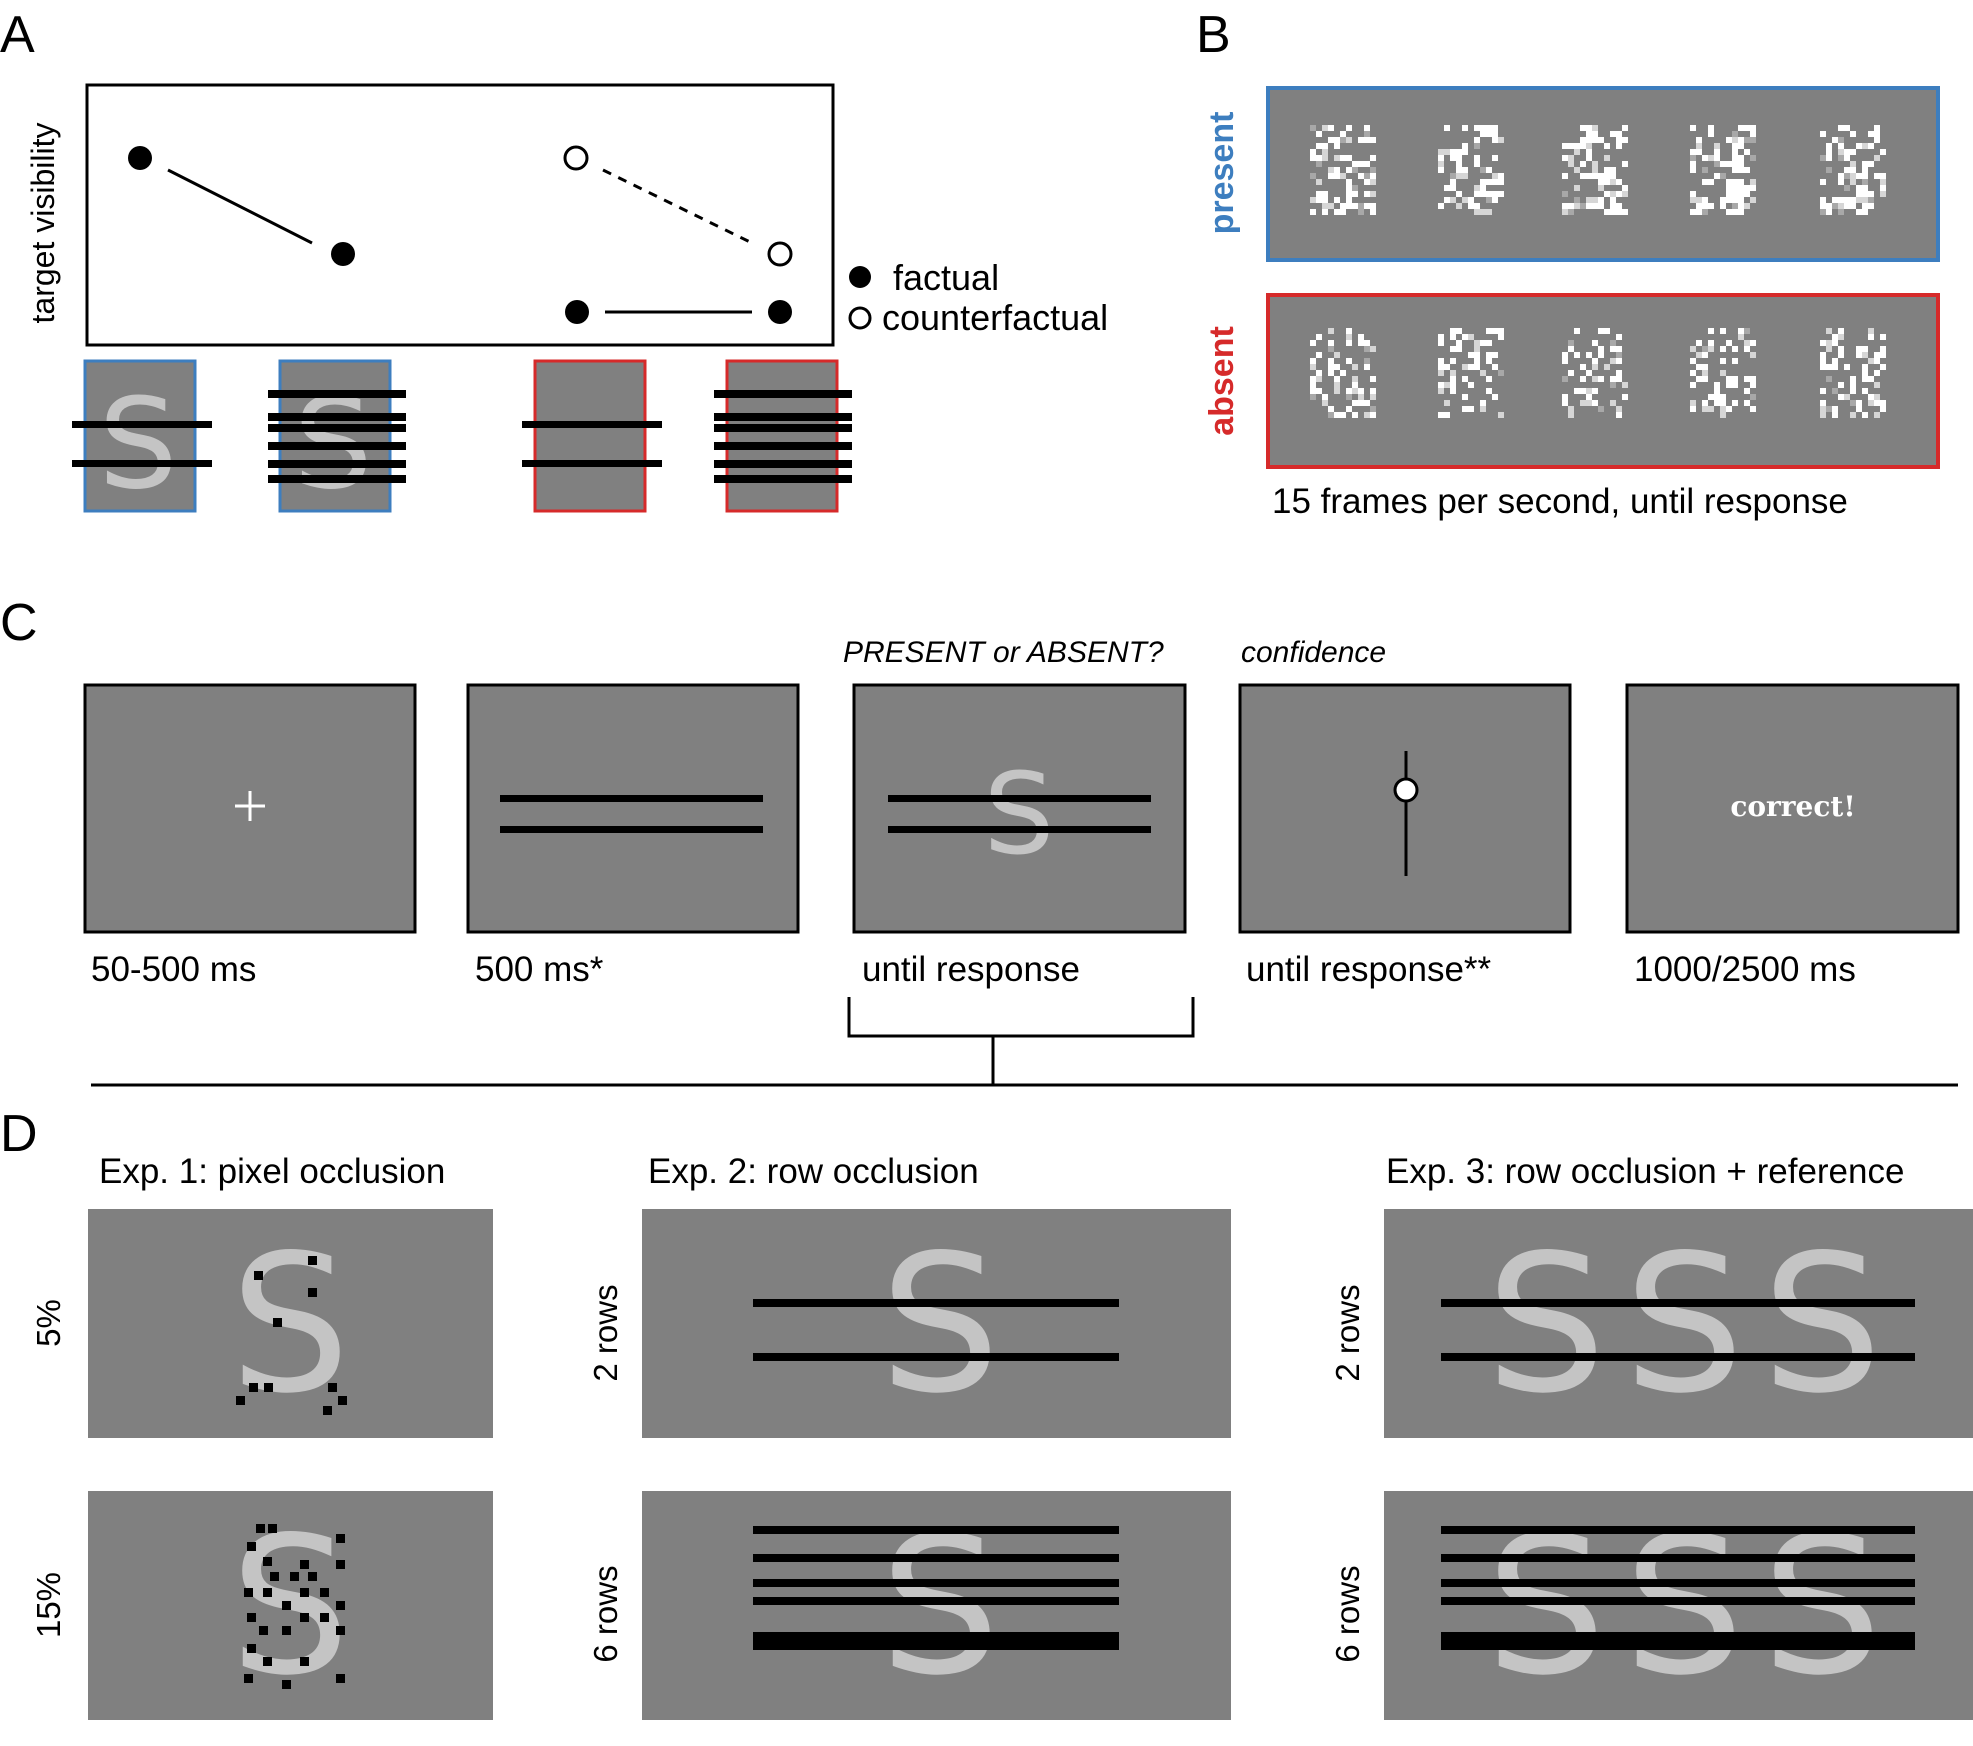  What do you see at coordinates (140, 158) in the screenshot?
I see `factual-point` at bounding box center [140, 158].